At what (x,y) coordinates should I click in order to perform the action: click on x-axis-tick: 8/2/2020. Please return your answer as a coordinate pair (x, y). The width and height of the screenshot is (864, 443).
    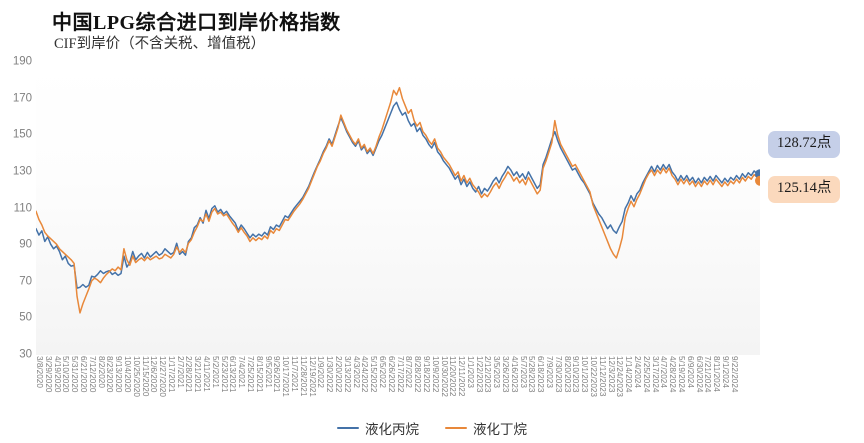
    Looking at the image, I should click on (101, 372).